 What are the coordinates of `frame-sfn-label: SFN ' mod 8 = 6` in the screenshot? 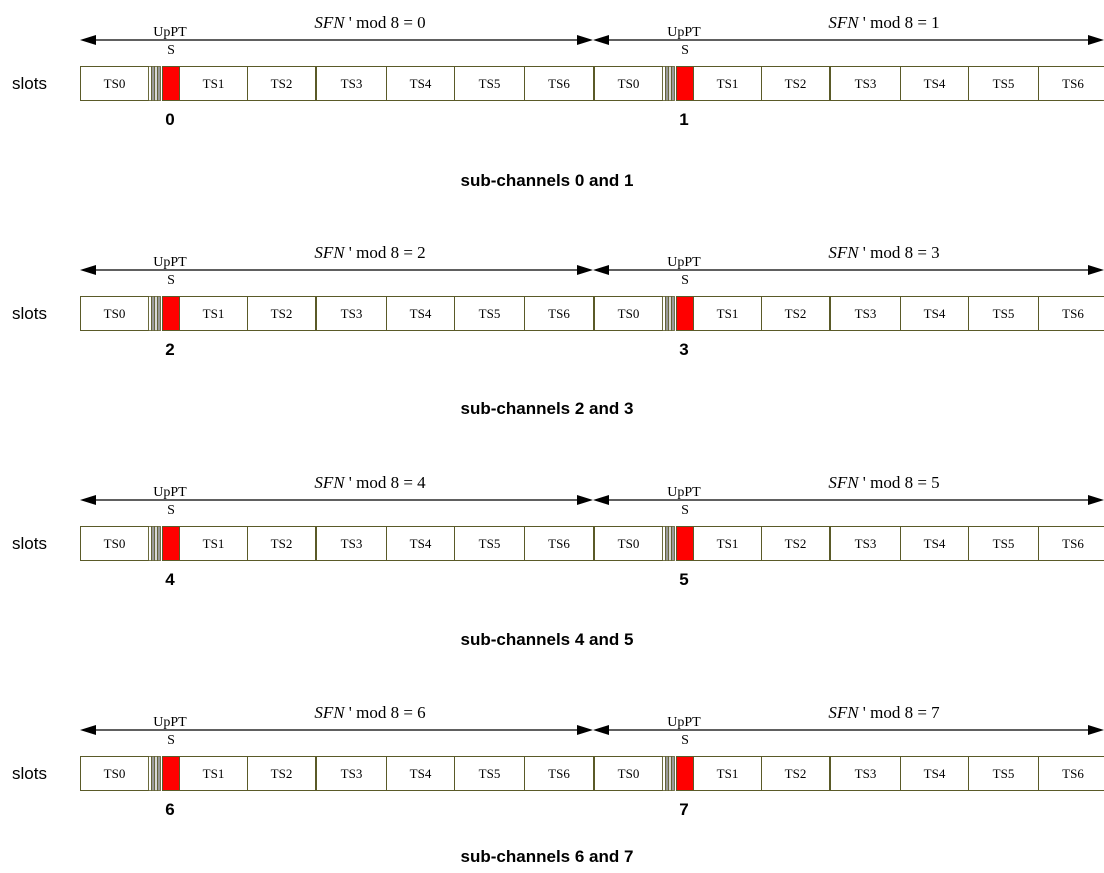 It's located at (369, 712).